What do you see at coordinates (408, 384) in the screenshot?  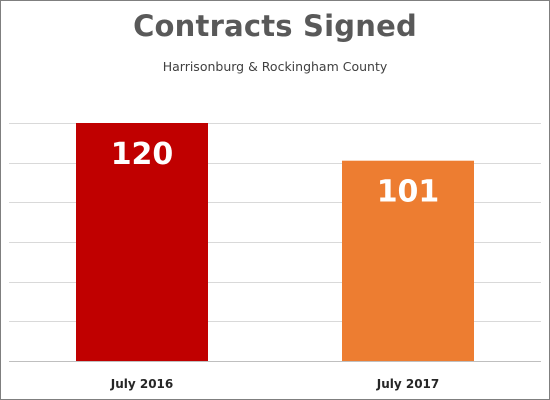 I see `x-tick-label: July 2017` at bounding box center [408, 384].